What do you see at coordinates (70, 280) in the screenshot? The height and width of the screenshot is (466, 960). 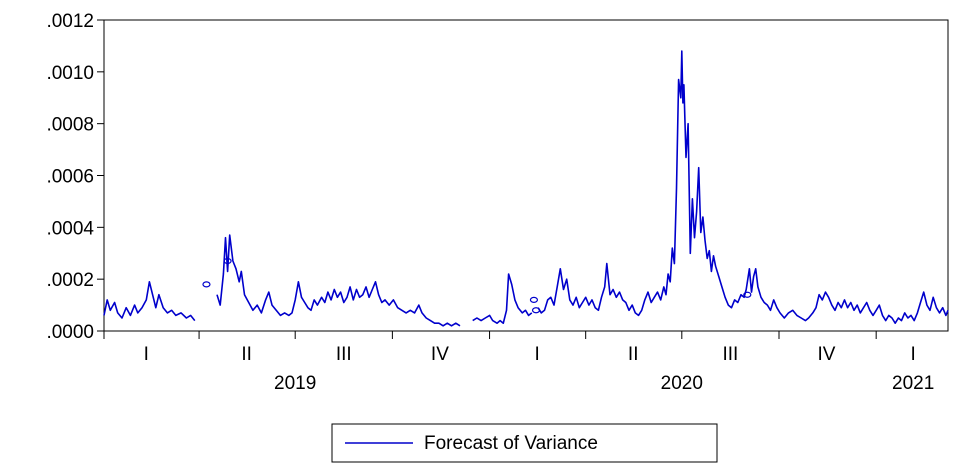 I see `y-tick-label-1: .0002` at bounding box center [70, 280].